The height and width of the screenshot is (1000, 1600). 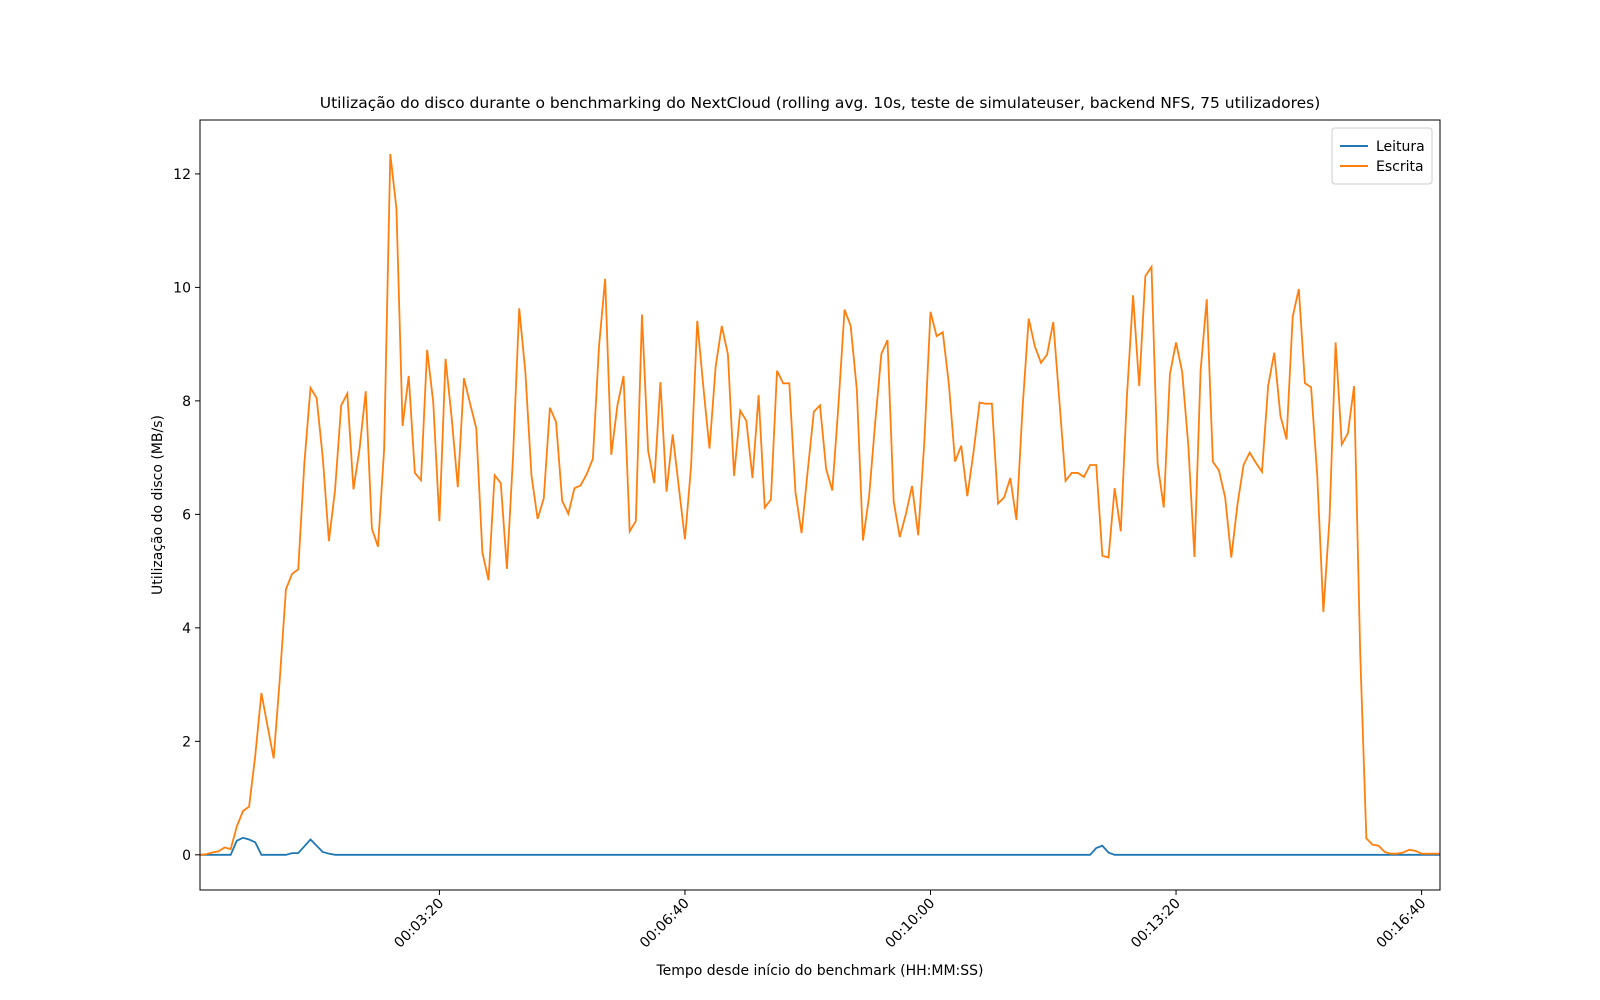 What do you see at coordinates (186, 742) in the screenshot?
I see `y-tick-label: 2` at bounding box center [186, 742].